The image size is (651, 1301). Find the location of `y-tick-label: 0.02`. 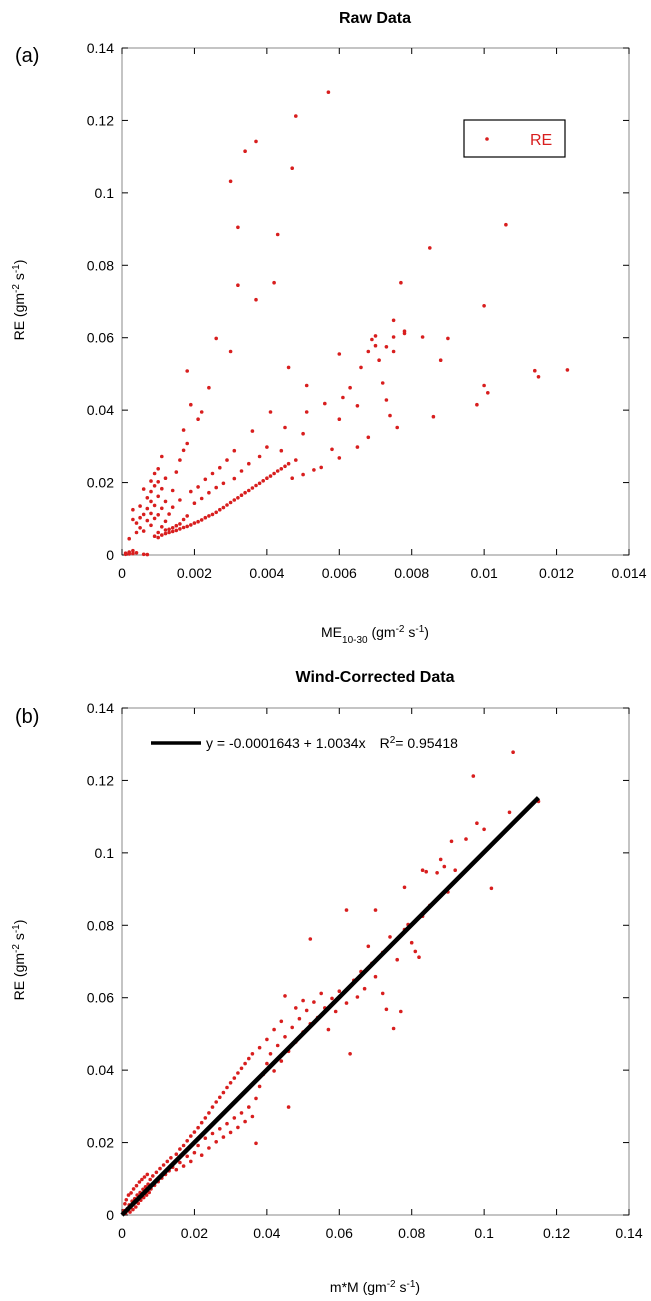

y-tick-label: 0.02 is located at coordinates (100, 483).